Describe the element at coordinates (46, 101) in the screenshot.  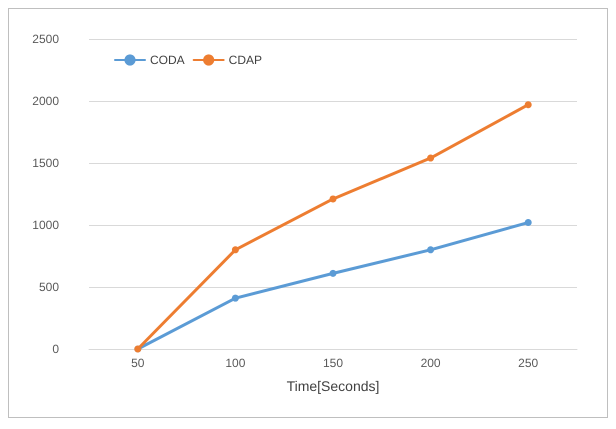
I see `y-tick-label: 2000` at that location.